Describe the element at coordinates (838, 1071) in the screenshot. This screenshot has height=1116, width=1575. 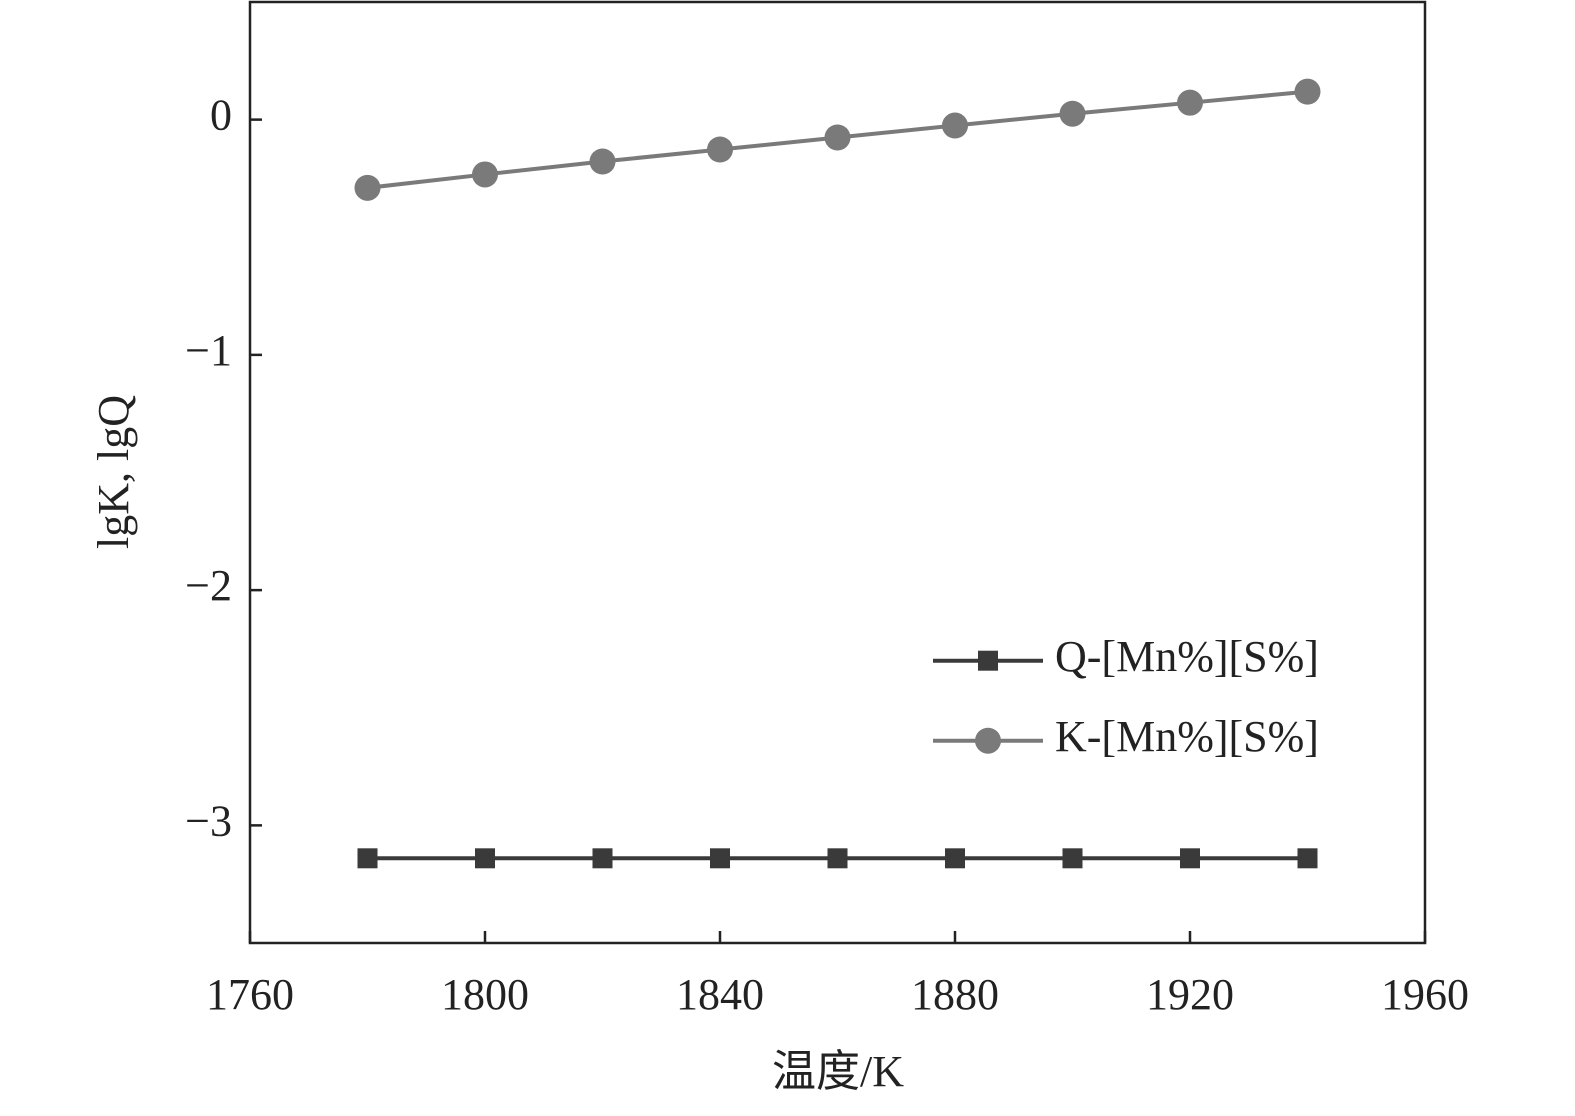
I see `x-axis-label: 温度/K` at that location.